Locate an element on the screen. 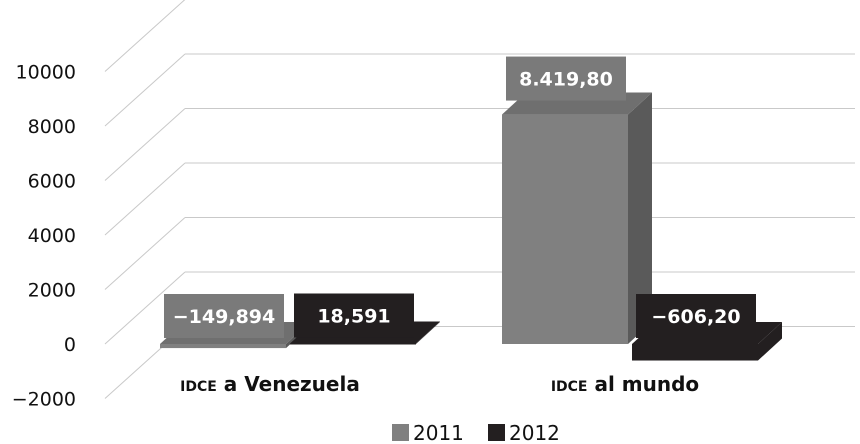  category-label-text: a Venezuela is located at coordinates (288, 384).